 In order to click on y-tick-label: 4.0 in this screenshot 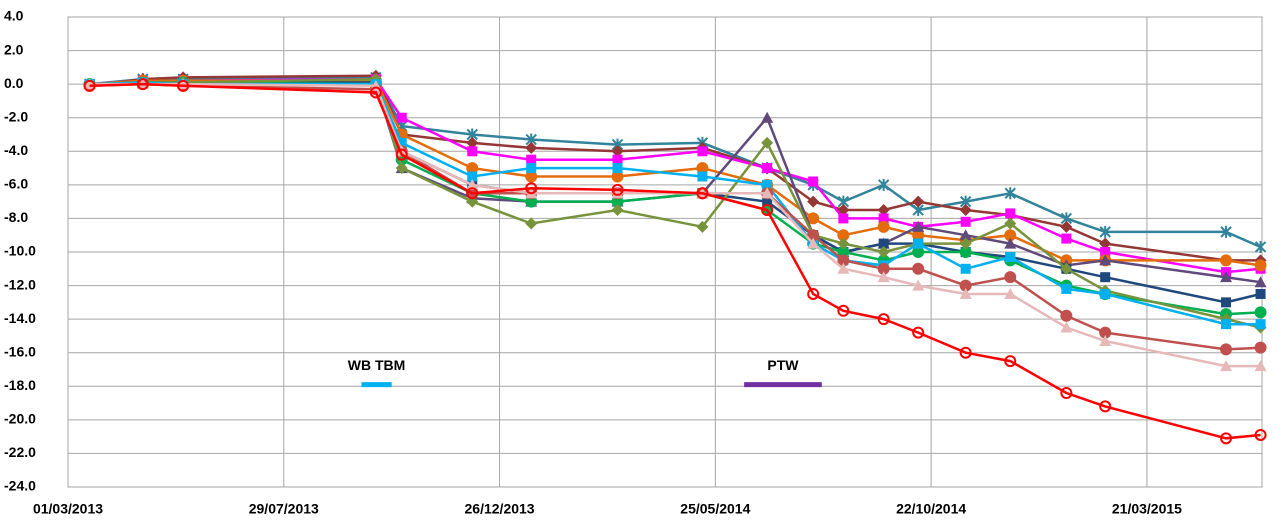, I will do `click(14, 16)`.